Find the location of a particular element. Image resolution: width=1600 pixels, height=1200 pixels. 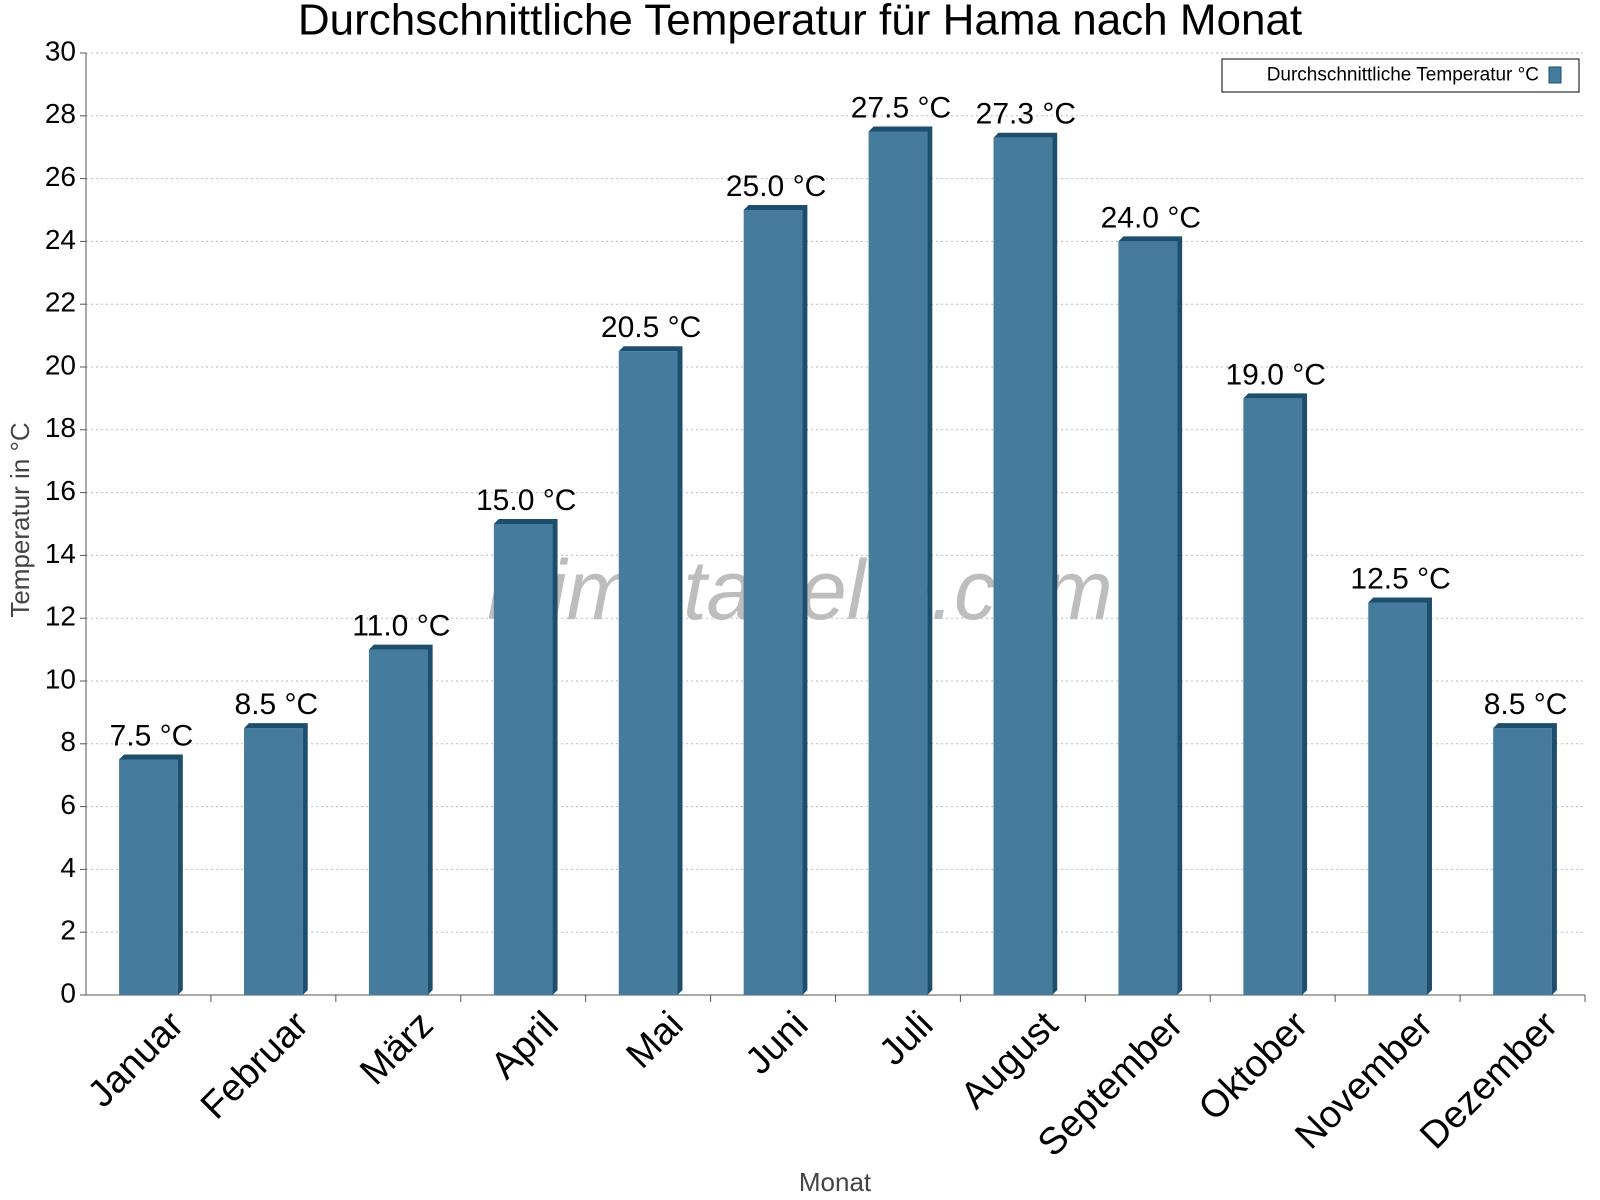

data-label: 27.5 °C is located at coordinates (901, 107).